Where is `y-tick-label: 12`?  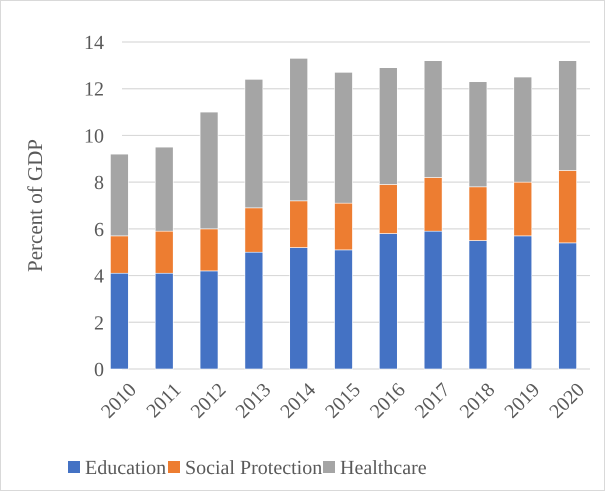 y-tick-label: 12 is located at coordinates (94, 89).